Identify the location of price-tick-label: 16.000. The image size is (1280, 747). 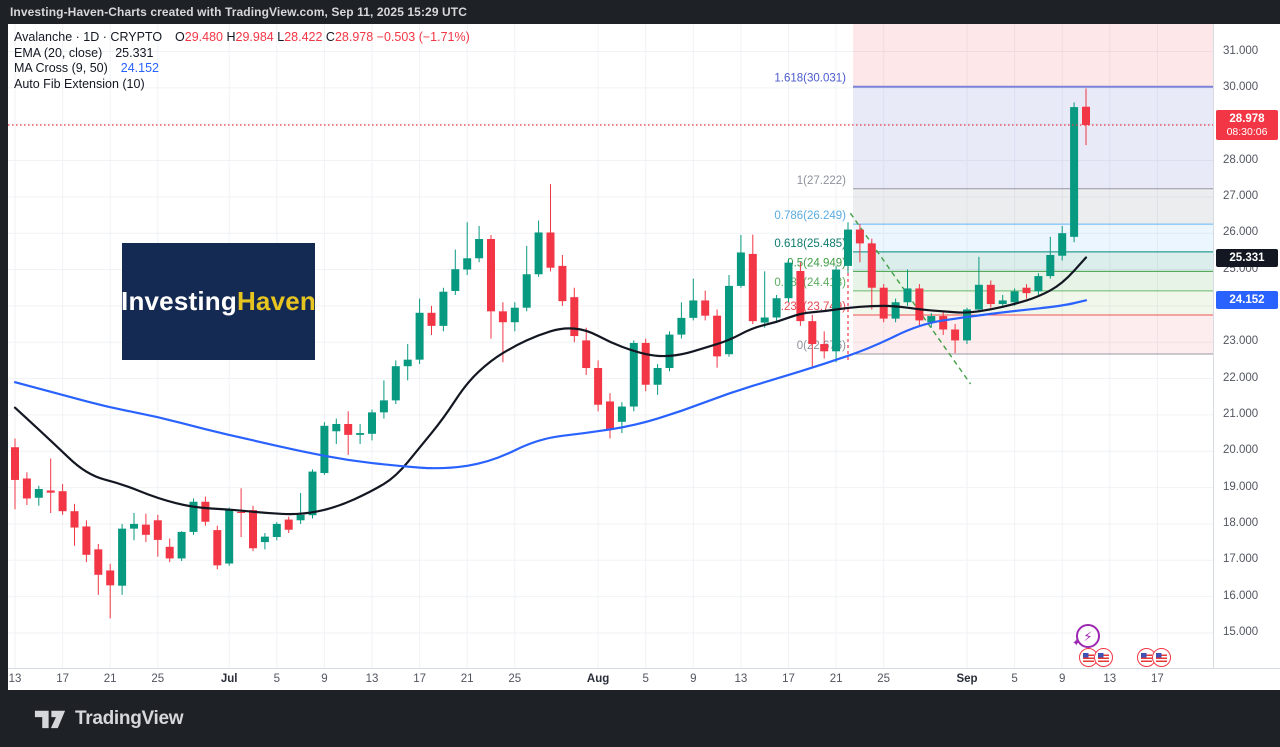
(1241, 595).